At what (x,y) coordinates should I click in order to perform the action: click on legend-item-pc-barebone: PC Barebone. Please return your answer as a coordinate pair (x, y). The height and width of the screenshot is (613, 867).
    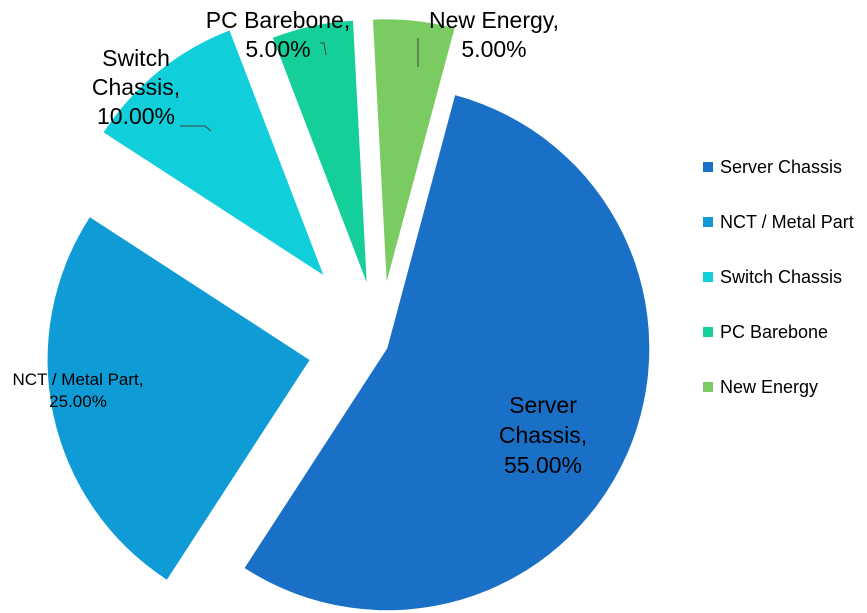
    Looking at the image, I should click on (765, 332).